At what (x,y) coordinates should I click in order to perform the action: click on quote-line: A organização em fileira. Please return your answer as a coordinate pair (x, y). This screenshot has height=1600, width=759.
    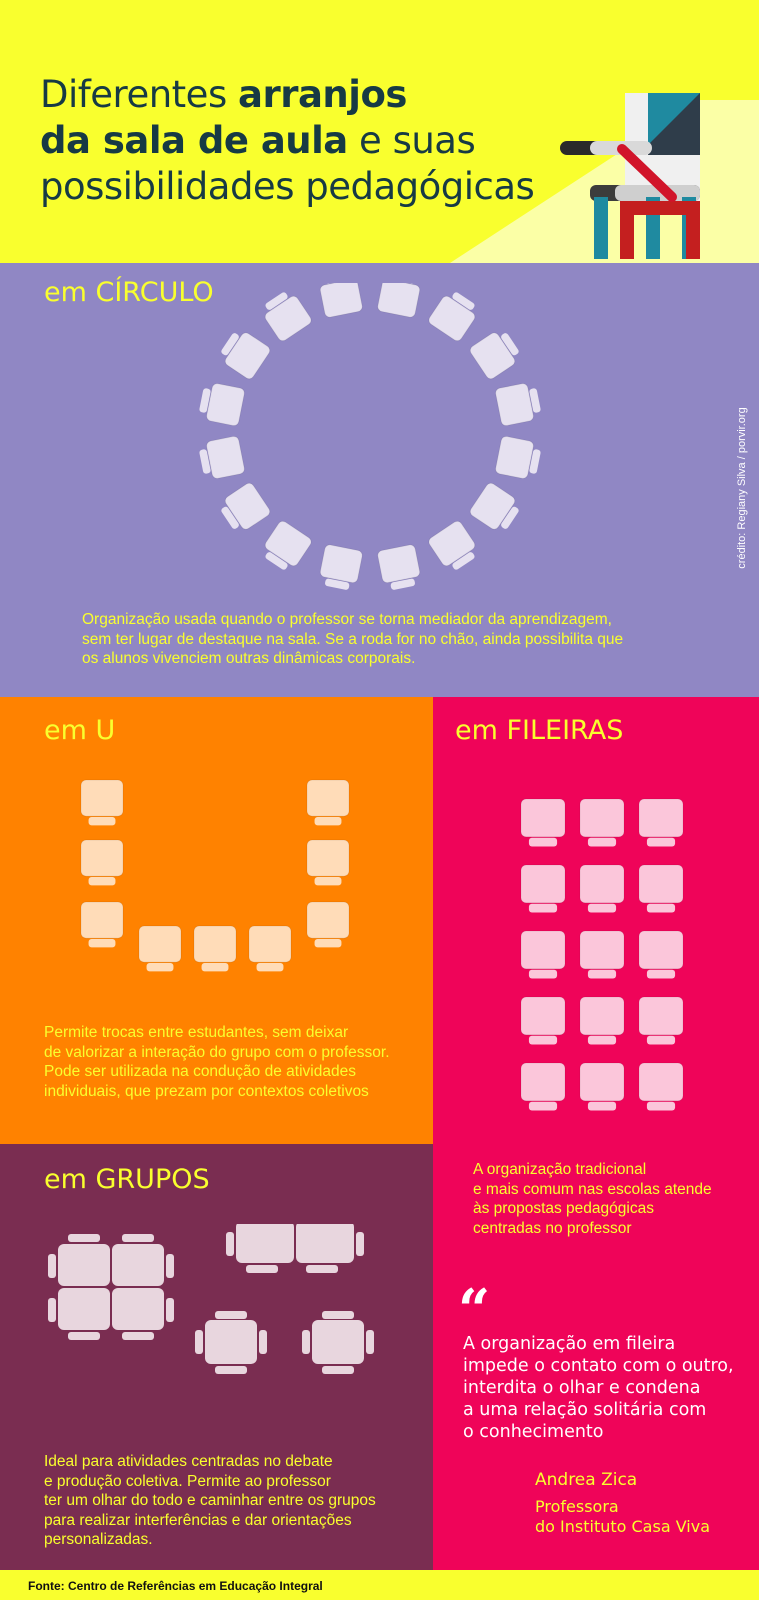
    Looking at the image, I should click on (569, 1344).